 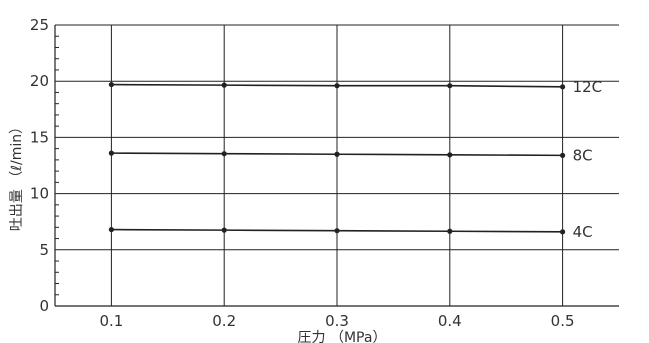 What do you see at coordinates (44, 250) in the screenshot?
I see `y-tick-label: 5` at bounding box center [44, 250].